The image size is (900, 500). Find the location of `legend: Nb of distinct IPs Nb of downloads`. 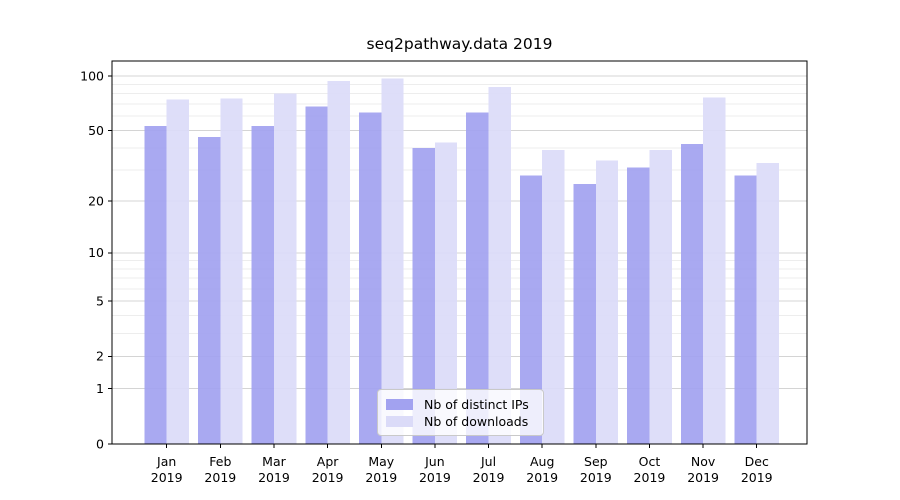

legend: Nb of distinct IPs Nb of downloads is located at coordinates (460, 412).